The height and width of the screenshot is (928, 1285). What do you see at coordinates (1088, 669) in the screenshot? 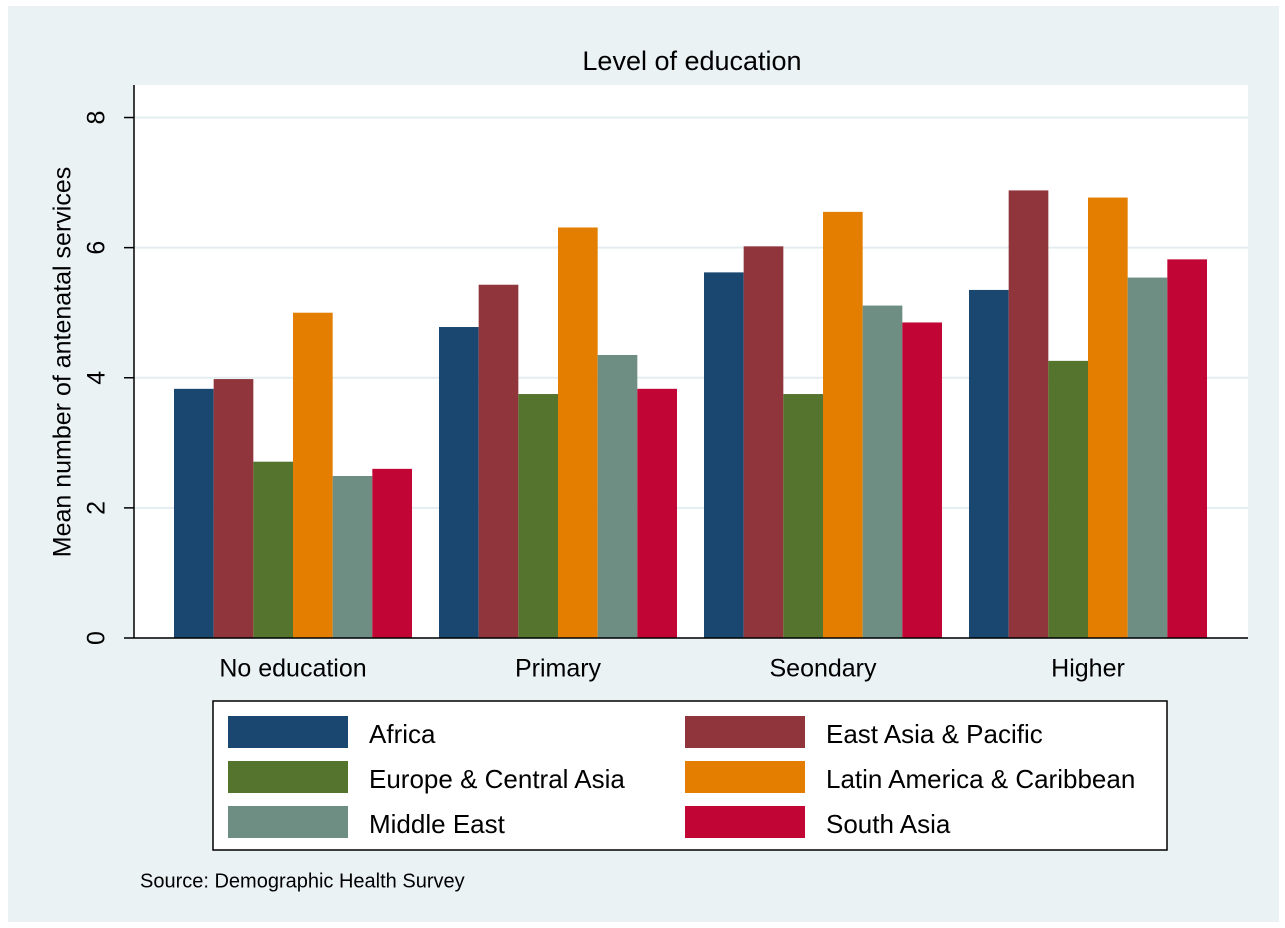
I see `x-tick-label: Higher` at bounding box center [1088, 669].